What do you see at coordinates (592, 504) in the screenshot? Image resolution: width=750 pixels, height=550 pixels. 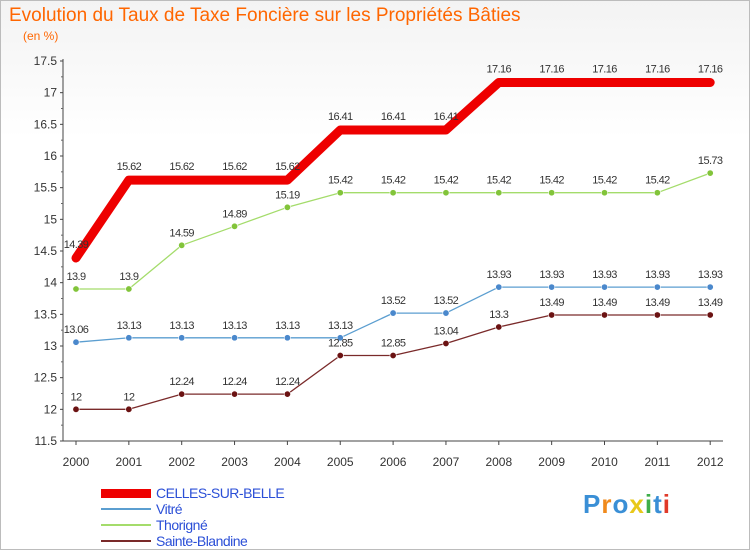 I see `logo-letter: P` at bounding box center [592, 504].